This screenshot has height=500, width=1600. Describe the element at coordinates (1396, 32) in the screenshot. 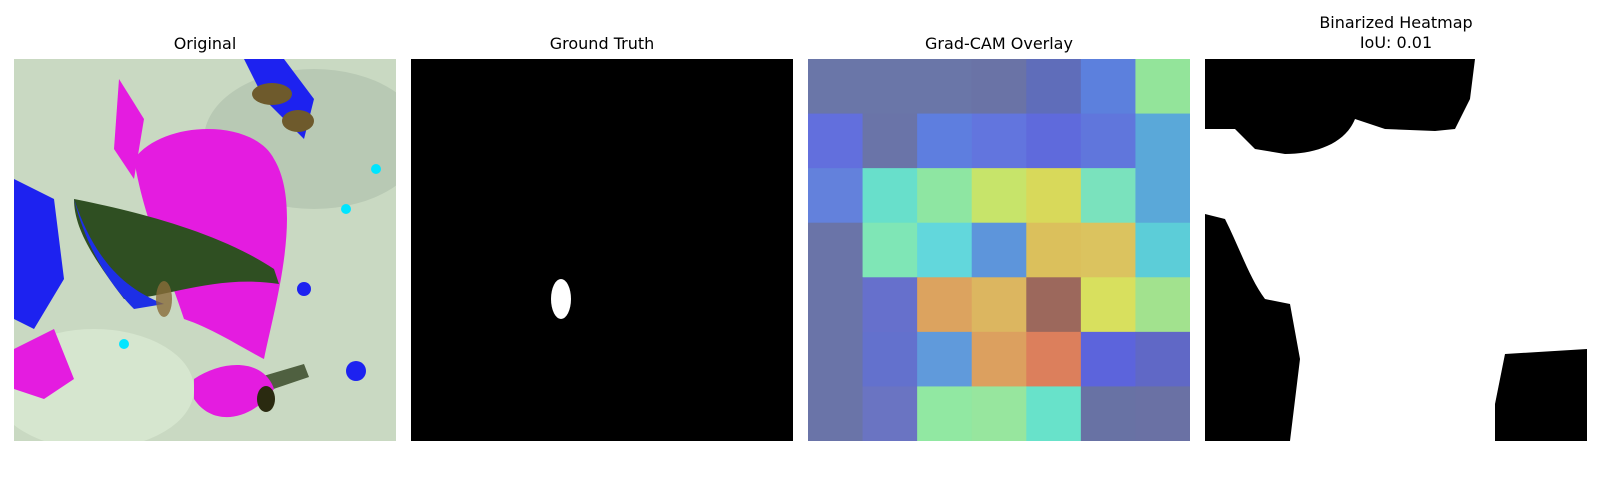

I see `panel-title-binarized-heatmap: Binarized Heatmap IoU: 0.01` at that location.